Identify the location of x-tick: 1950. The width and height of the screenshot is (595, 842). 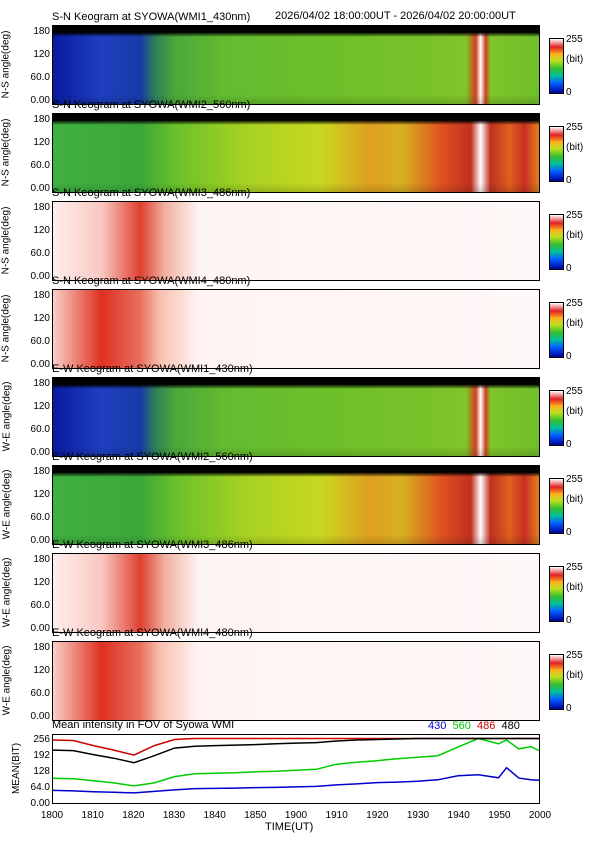
(499, 815).